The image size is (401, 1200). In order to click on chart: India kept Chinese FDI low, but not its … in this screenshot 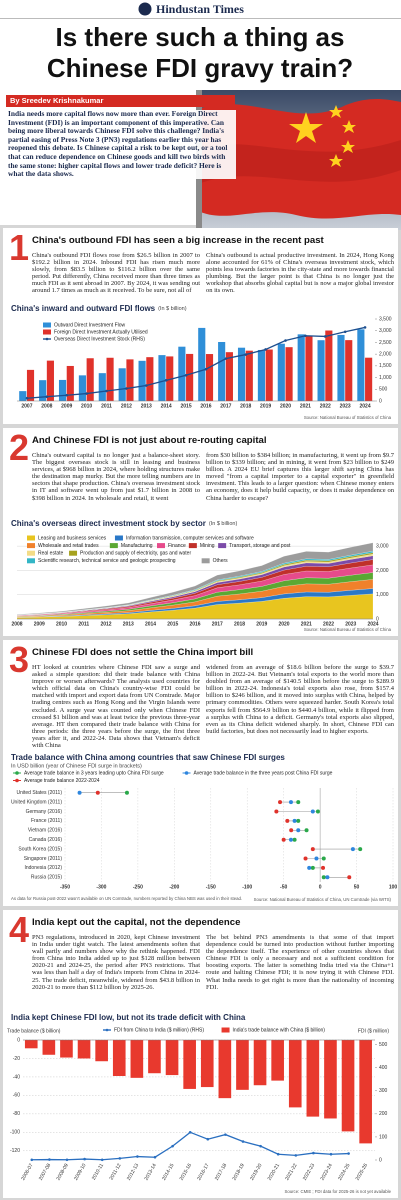, I will do `click(199, 1103)`.